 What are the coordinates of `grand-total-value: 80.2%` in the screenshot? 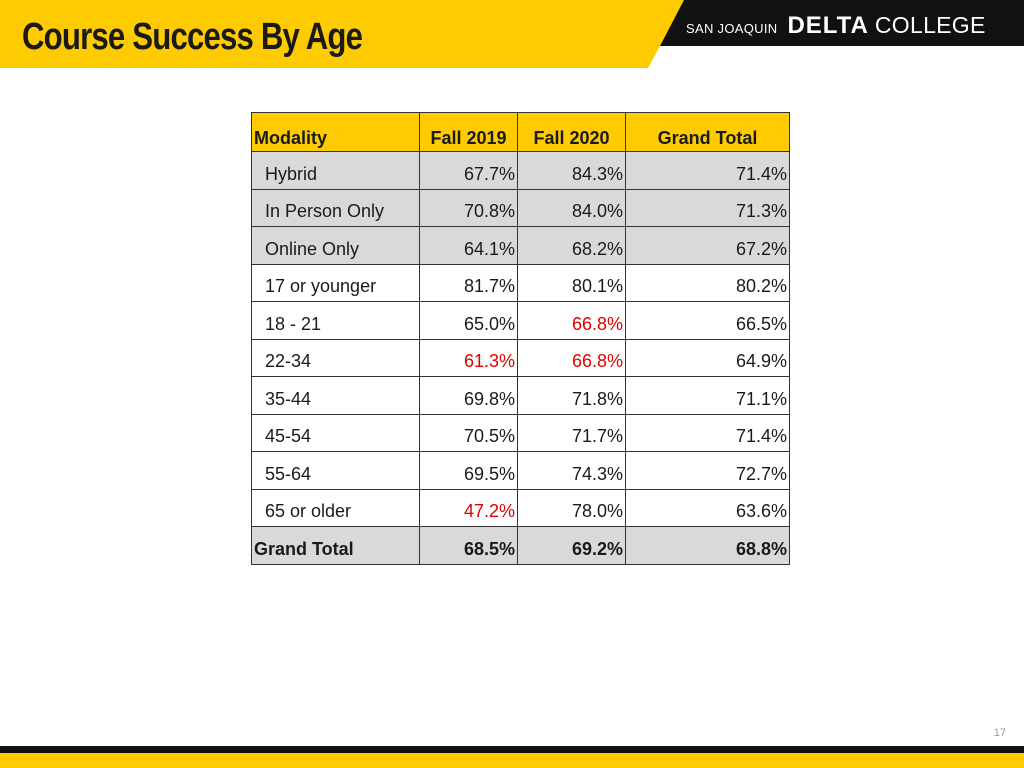 It's located at (707, 283).